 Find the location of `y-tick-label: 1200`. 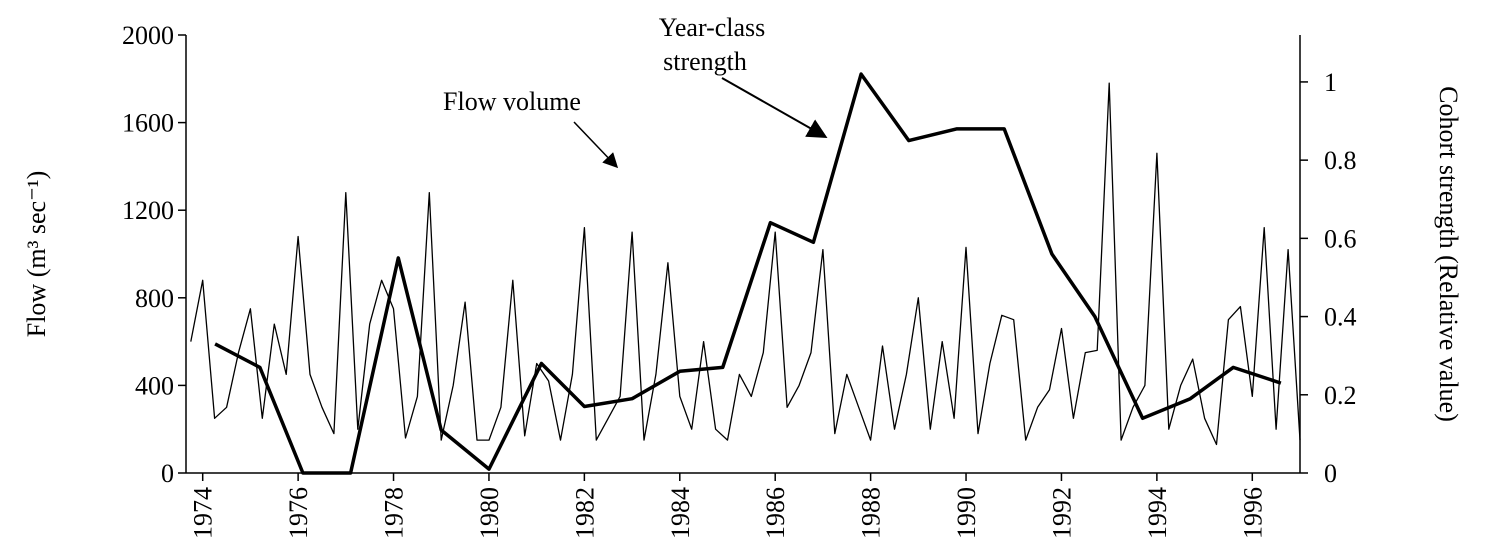

y-tick-label: 1200 is located at coordinates (148, 210).